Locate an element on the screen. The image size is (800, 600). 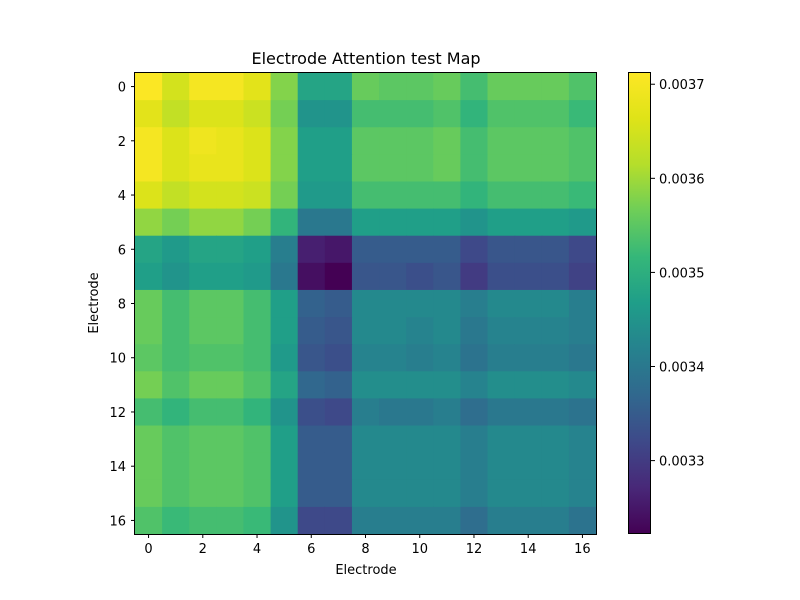
y-tick-label: 10 is located at coordinates (117, 359).